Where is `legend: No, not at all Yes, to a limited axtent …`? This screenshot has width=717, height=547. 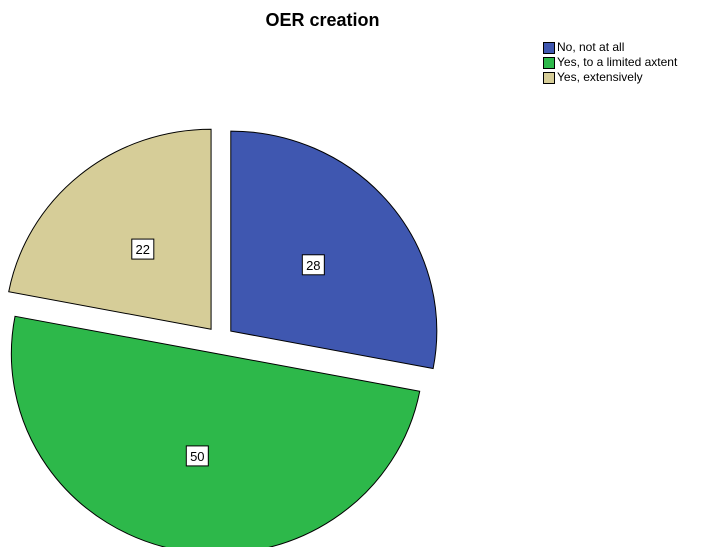 legend: No, not at all Yes, to a limited axtent … is located at coordinates (610, 62).